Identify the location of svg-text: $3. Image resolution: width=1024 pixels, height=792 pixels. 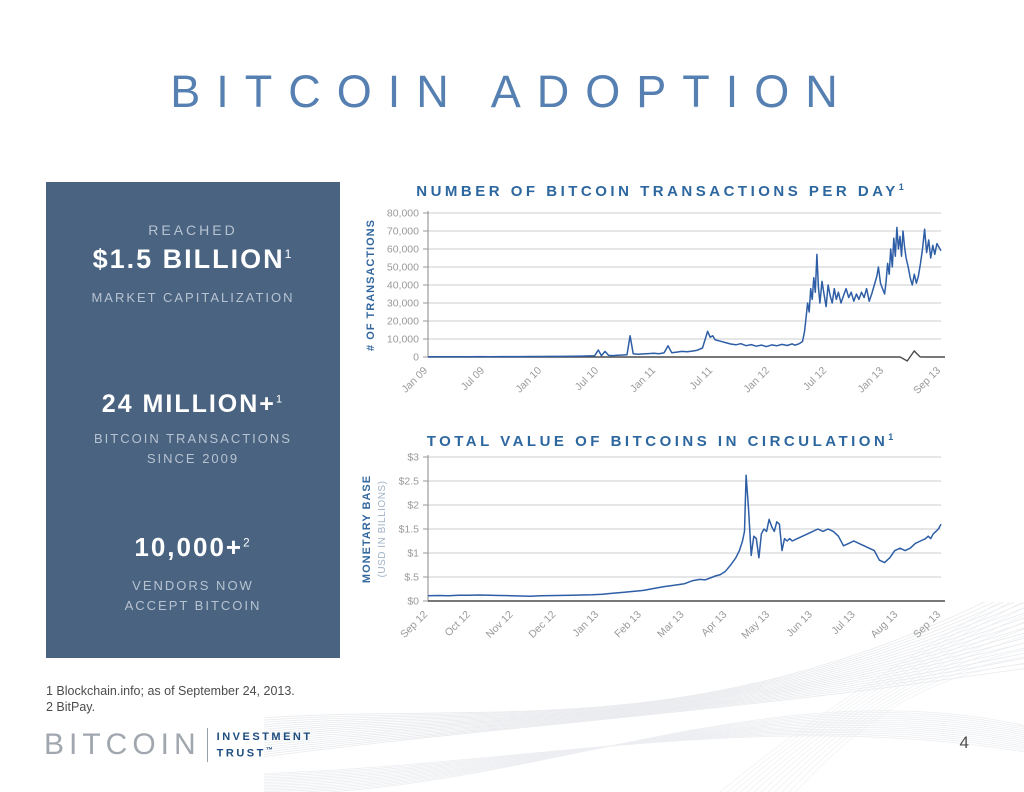
(413, 458).